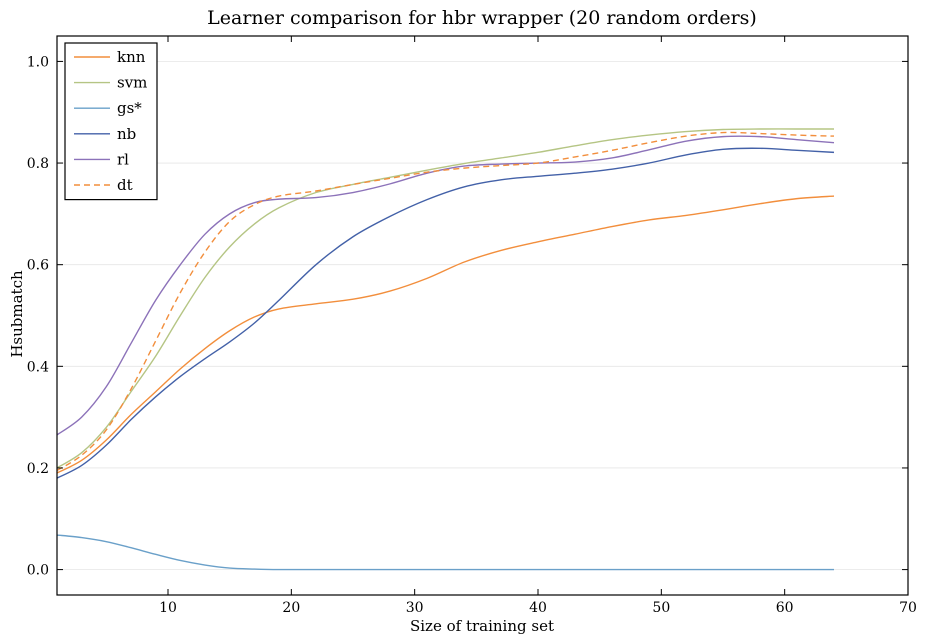 Image resolution: width=926 pixels, height=644 pixels. What do you see at coordinates (908, 608) in the screenshot?
I see `x-tick-label: 70` at bounding box center [908, 608].